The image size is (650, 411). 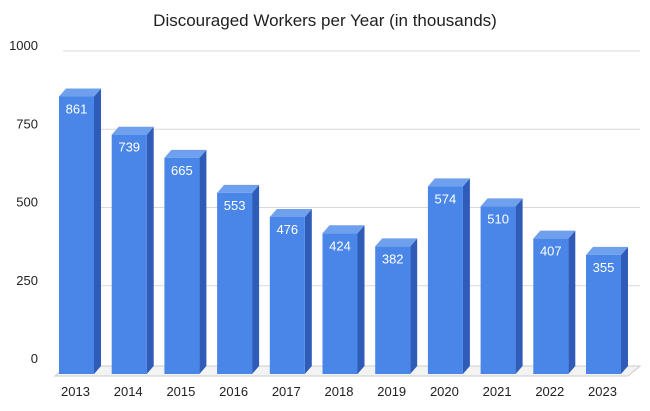 I want to click on x-tick-label: 2016, so click(x=233, y=391).